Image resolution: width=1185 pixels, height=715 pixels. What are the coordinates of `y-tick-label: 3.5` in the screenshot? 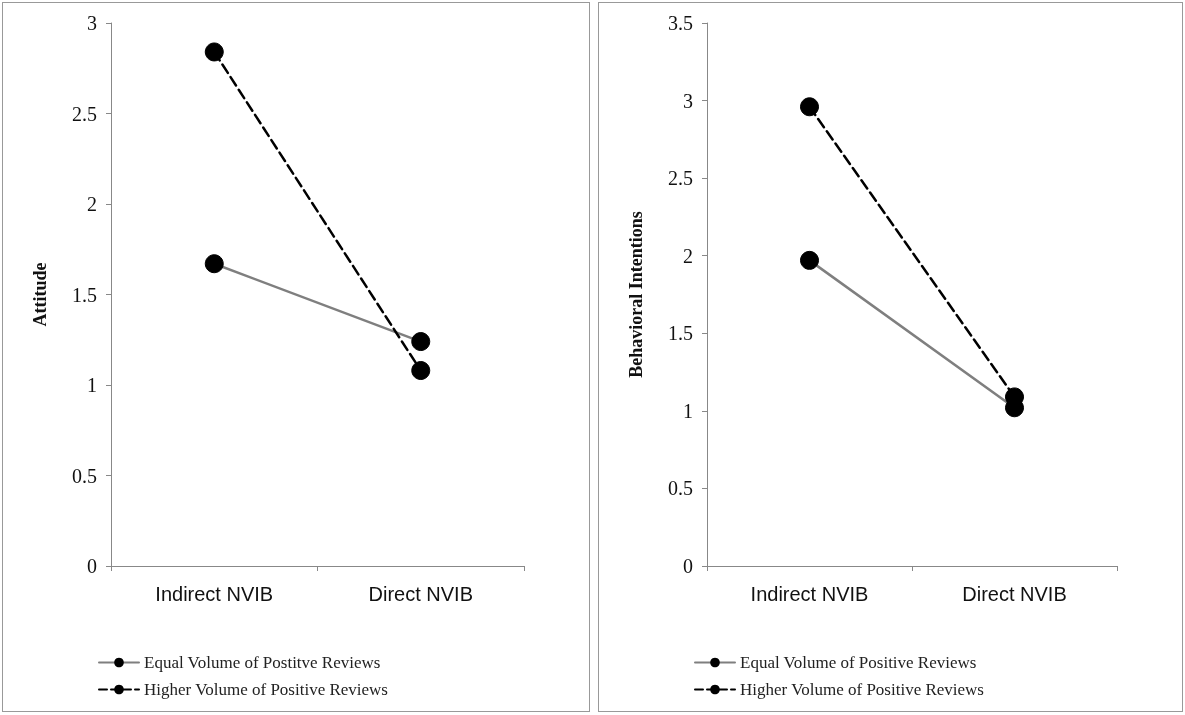 It's located at (680, 23).